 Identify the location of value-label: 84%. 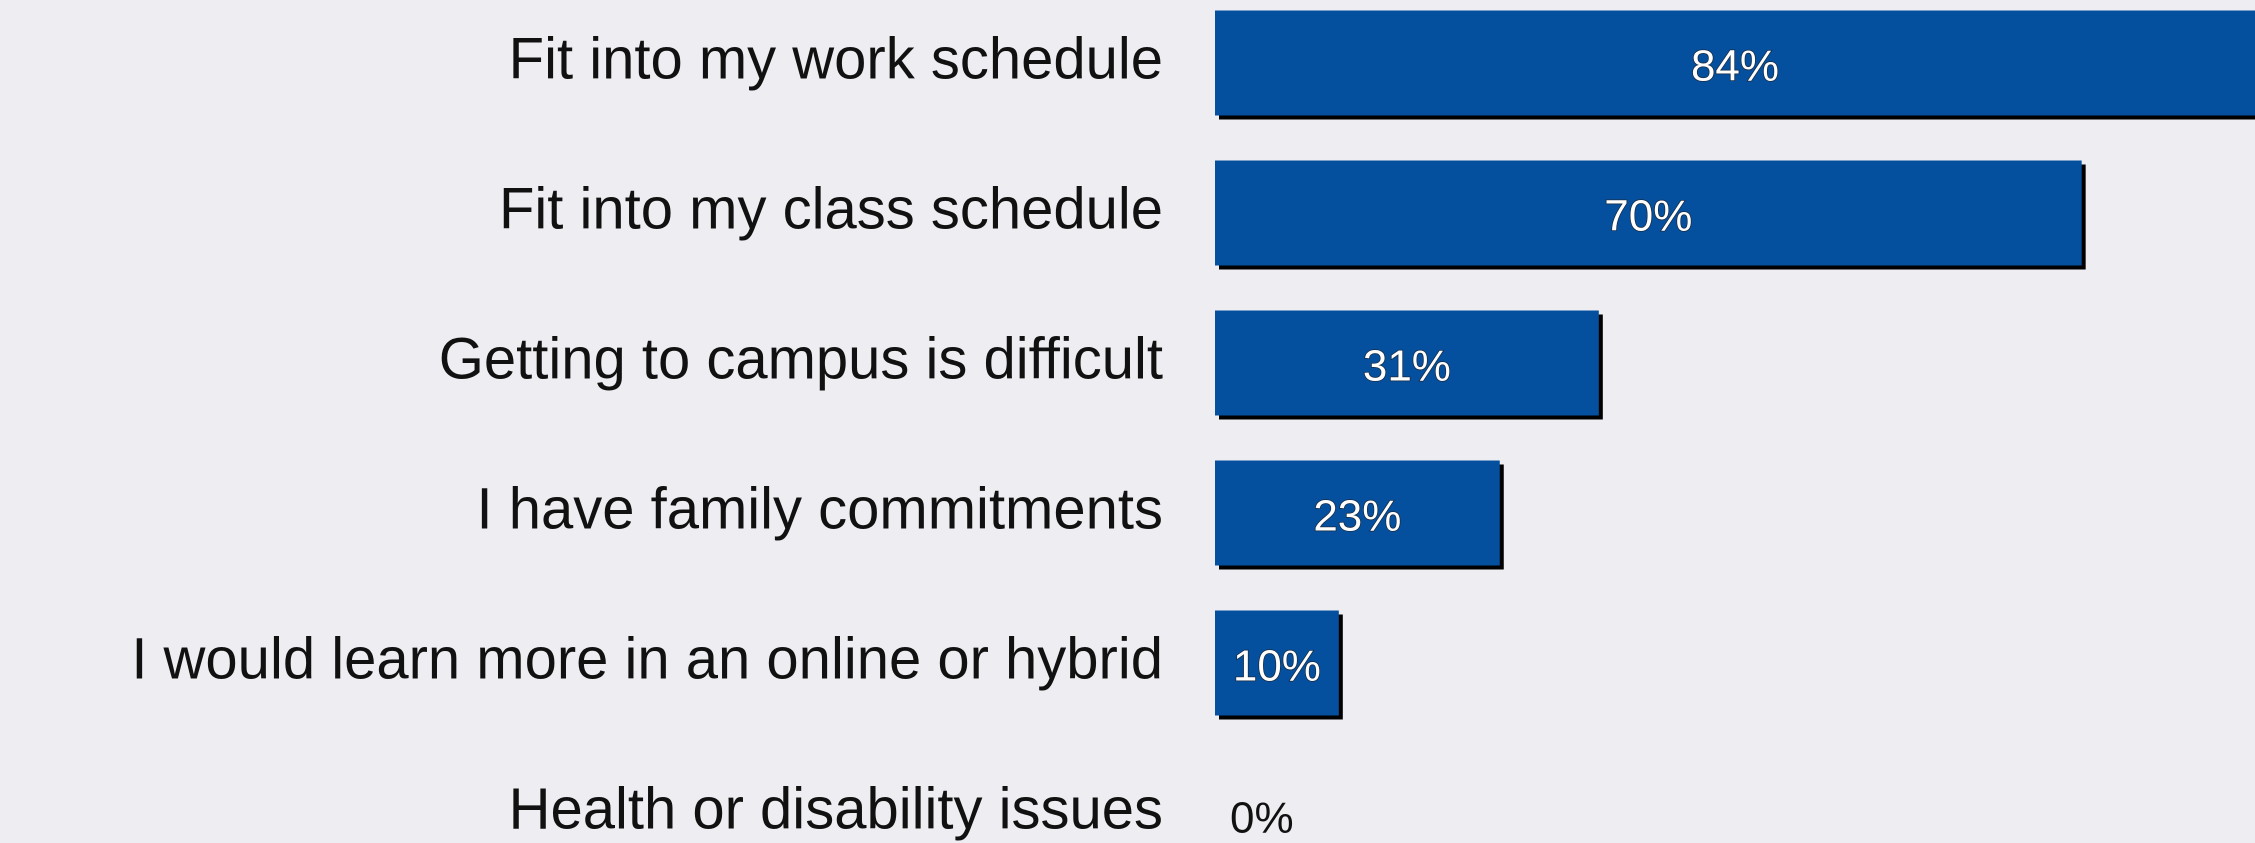
(1735, 66).